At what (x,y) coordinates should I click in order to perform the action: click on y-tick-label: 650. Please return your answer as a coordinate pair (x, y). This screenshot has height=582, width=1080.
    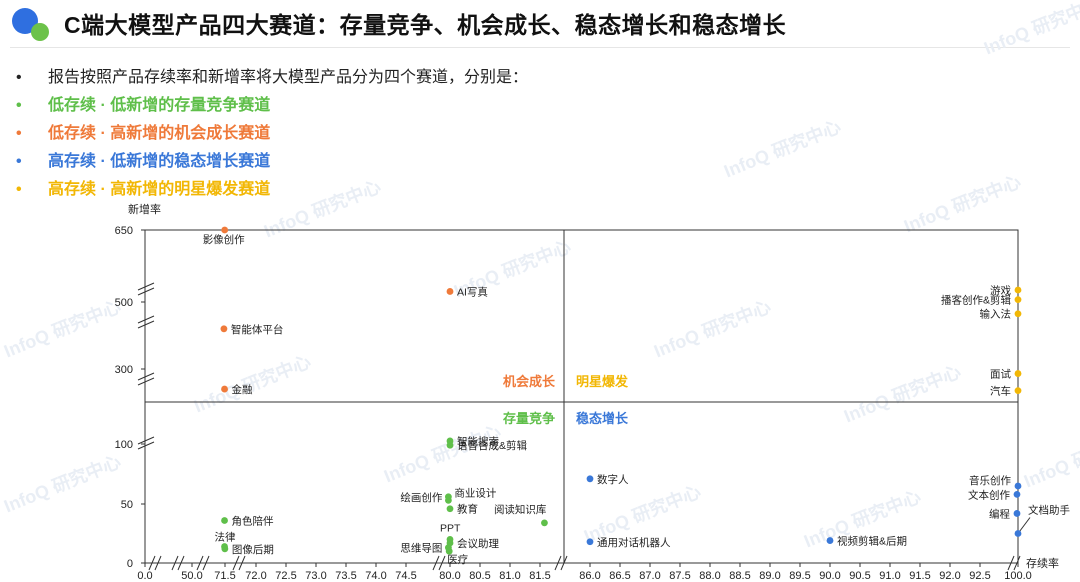
    Looking at the image, I should click on (124, 231).